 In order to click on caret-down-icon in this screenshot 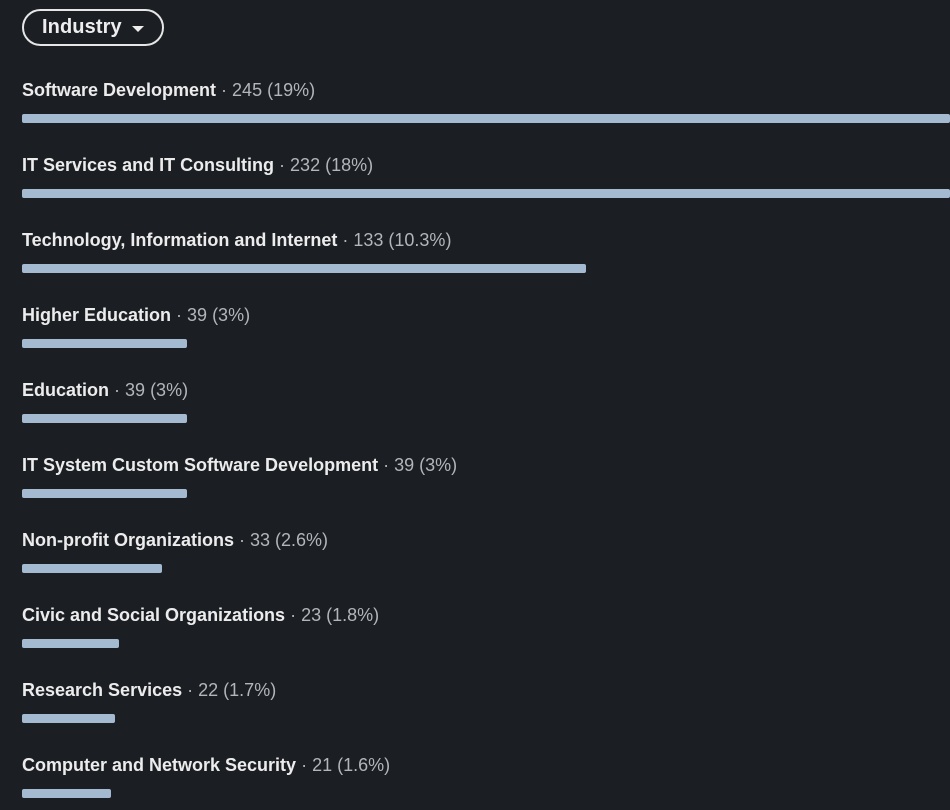, I will do `click(137, 28)`.